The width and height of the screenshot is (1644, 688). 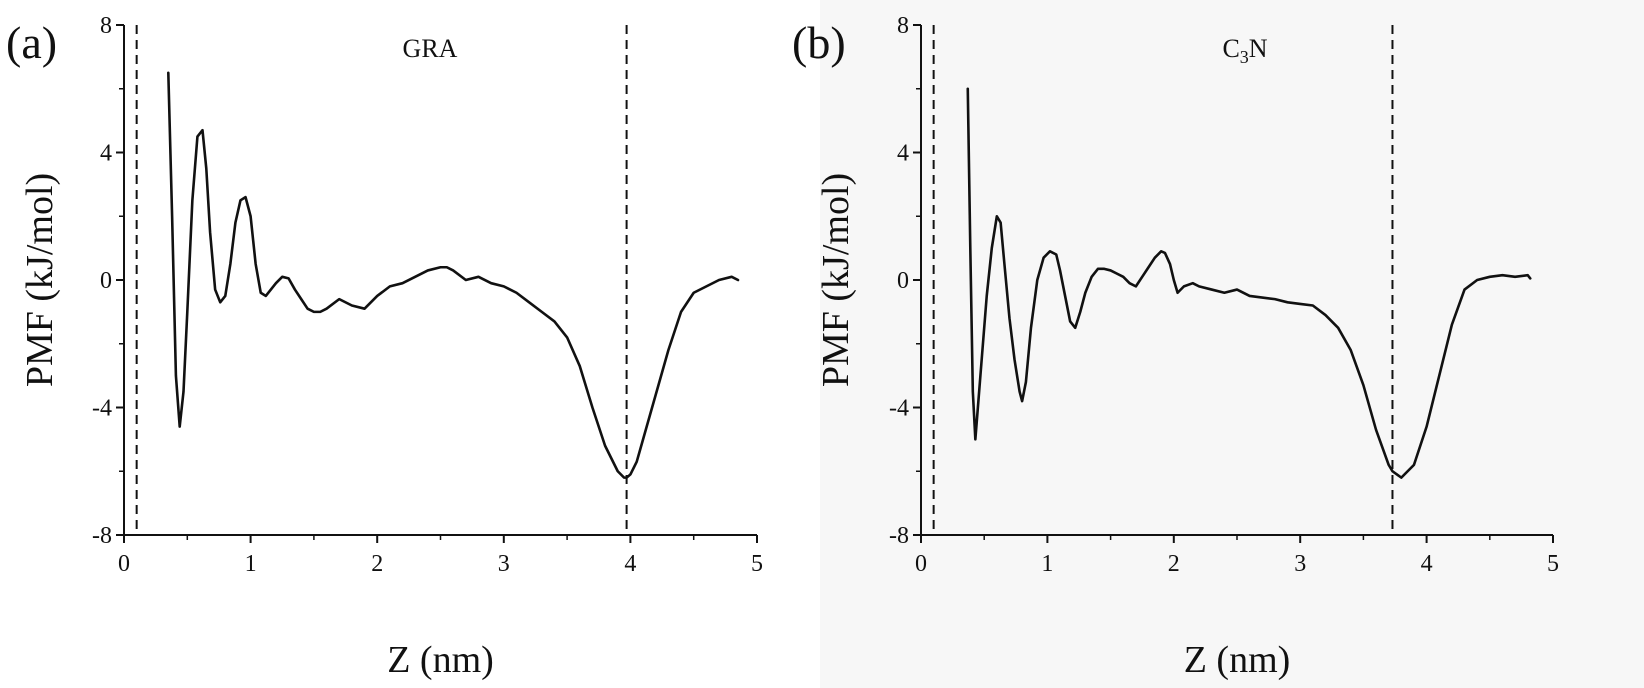 I want to click on x-tick-label-b-2: 2, so click(x=1174, y=564).